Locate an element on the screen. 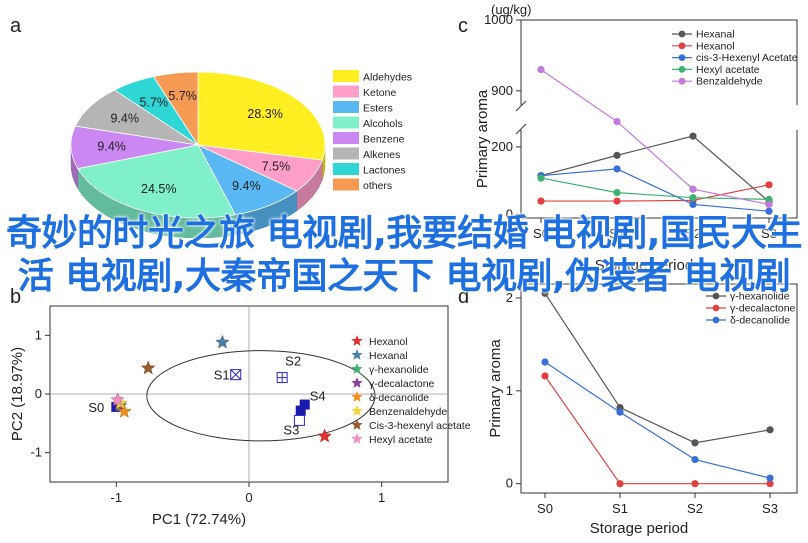  pca-point-hexyl-acetate is located at coordinates (117, 399).